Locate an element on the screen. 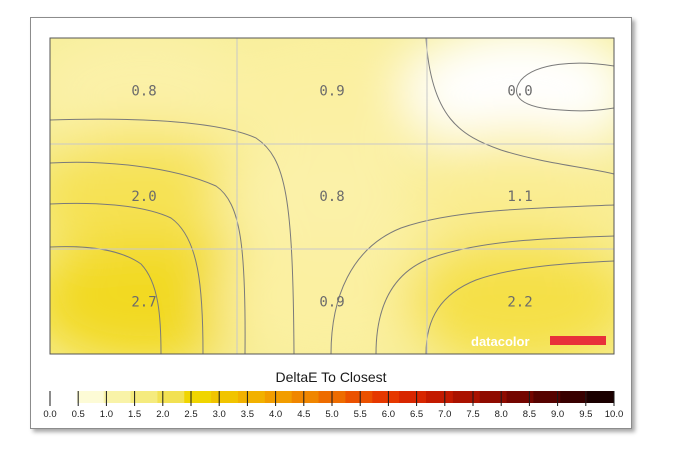 The width and height of the screenshot is (695, 450). cell-value-label: 0.0 is located at coordinates (519, 92).